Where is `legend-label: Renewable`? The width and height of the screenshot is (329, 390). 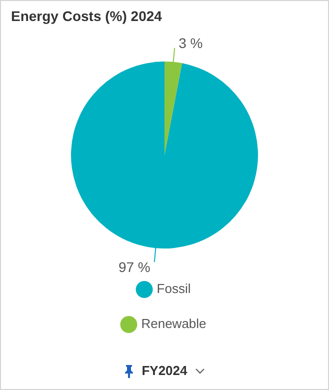
legend-label: Renewable is located at coordinates (173, 324).